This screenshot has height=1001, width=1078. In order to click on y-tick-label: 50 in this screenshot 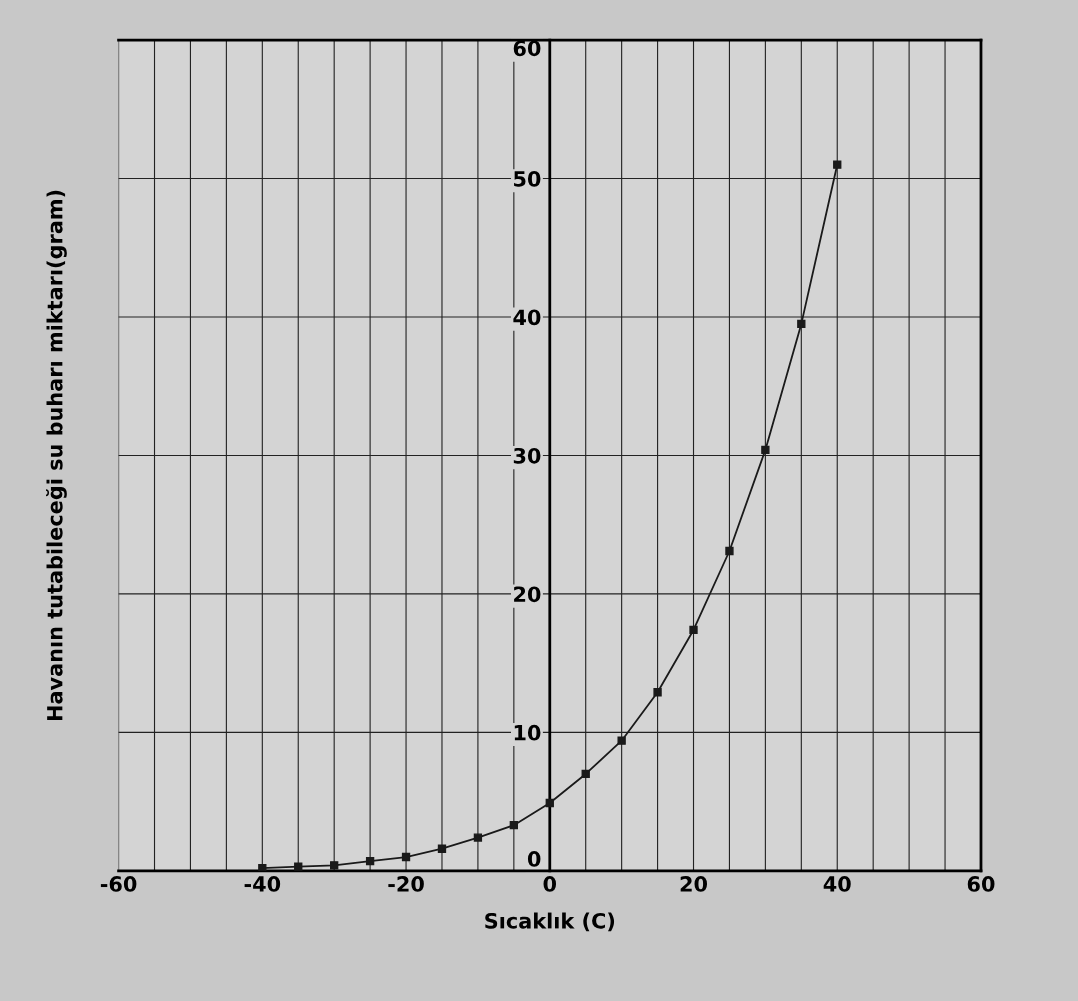, I will do `click(527, 178)`.